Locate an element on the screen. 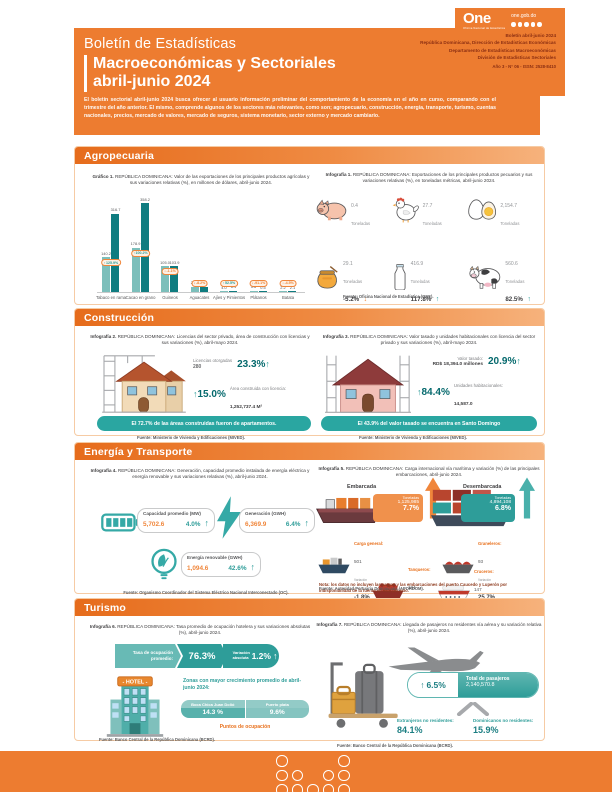 The image size is (612, 792). bar-group-platanos: 5.6 0.5 ↓-91.1% Plátanos is located at coordinates (259, 248).